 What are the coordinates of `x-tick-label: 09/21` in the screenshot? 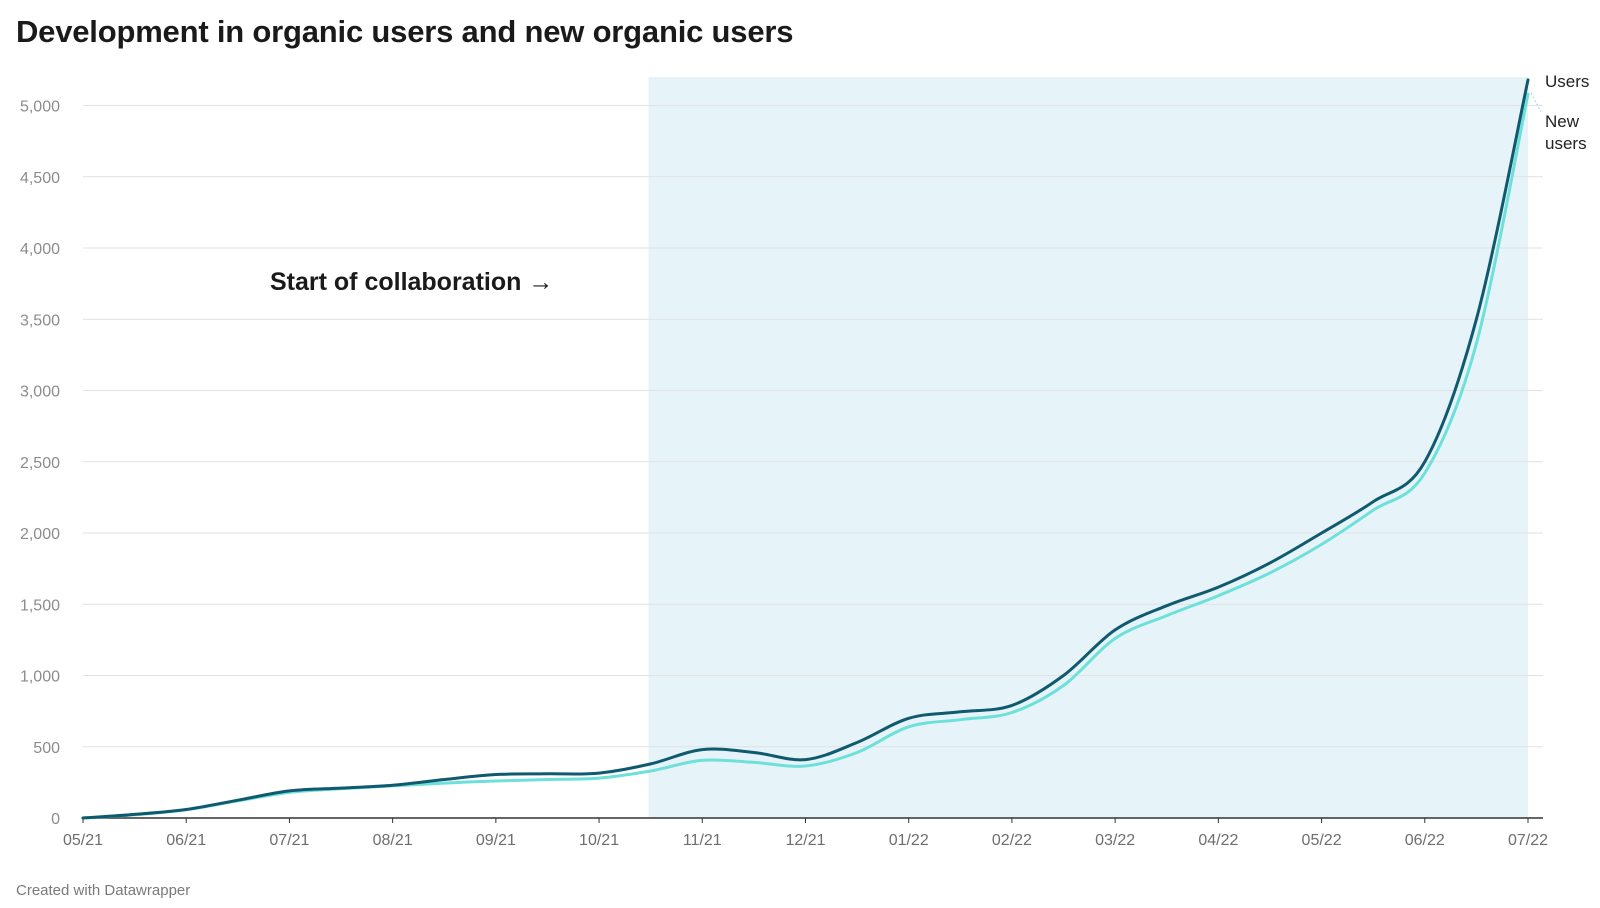 It's located at (496, 840).